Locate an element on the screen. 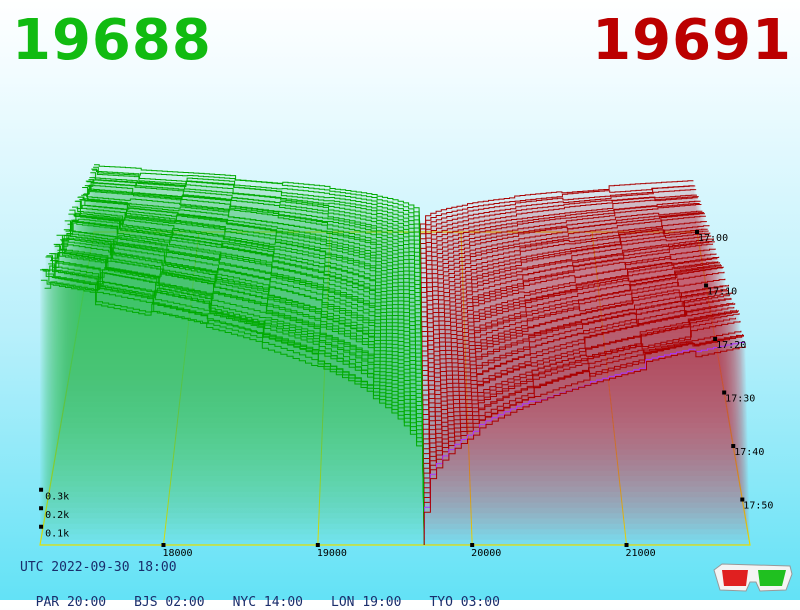  x-tick-label: 20000 is located at coordinates (486, 553).